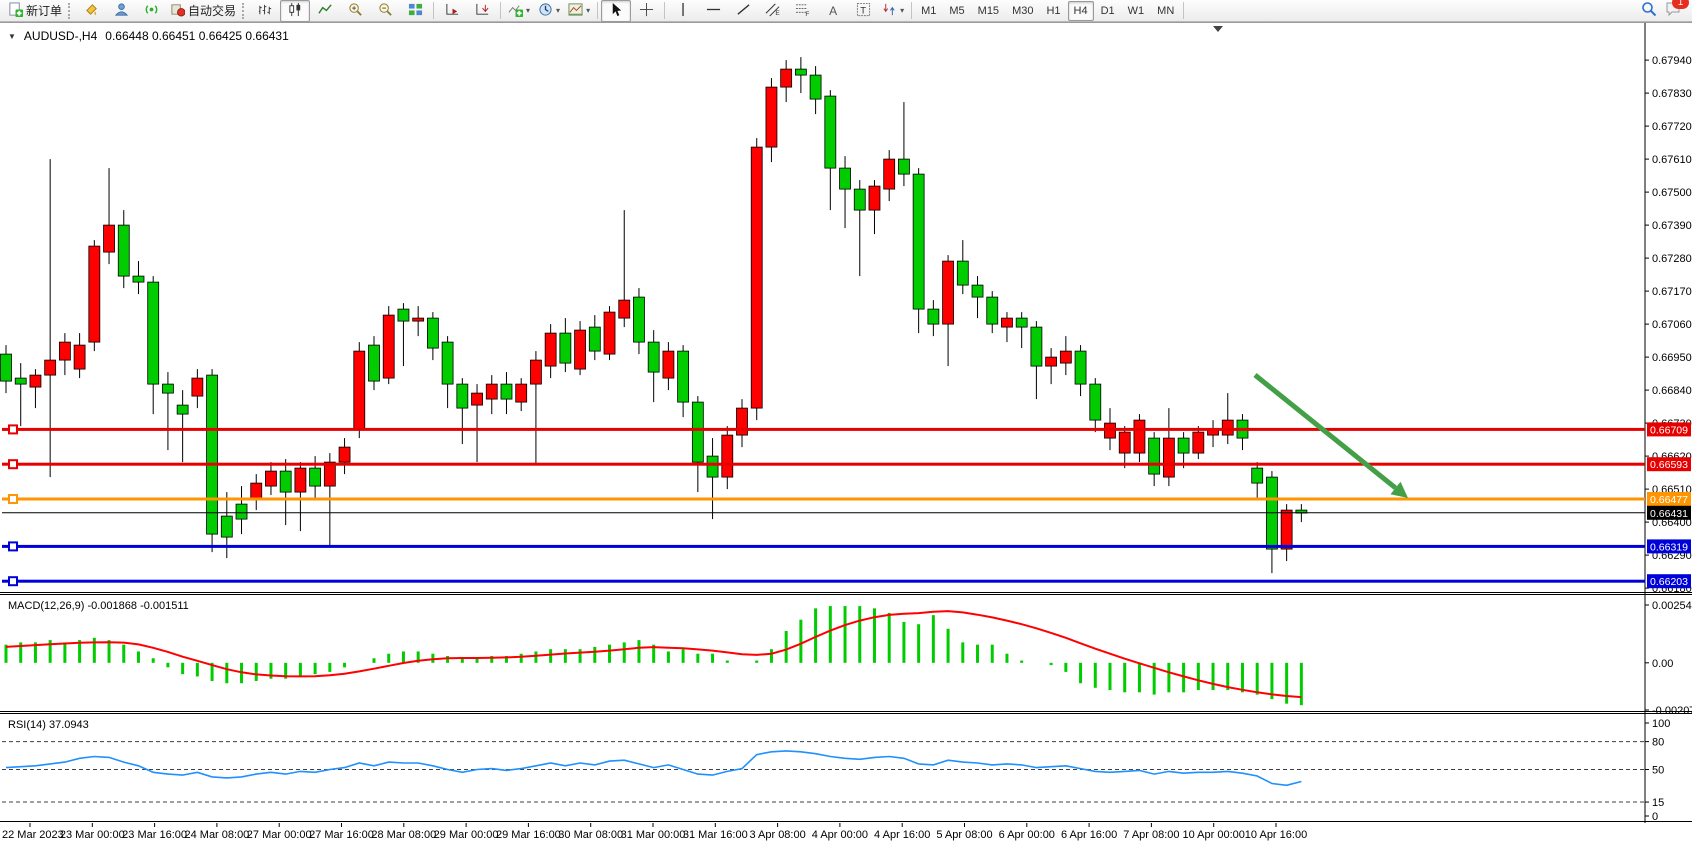  I want to click on timeframe-W1: W1, so click(1136, 10).